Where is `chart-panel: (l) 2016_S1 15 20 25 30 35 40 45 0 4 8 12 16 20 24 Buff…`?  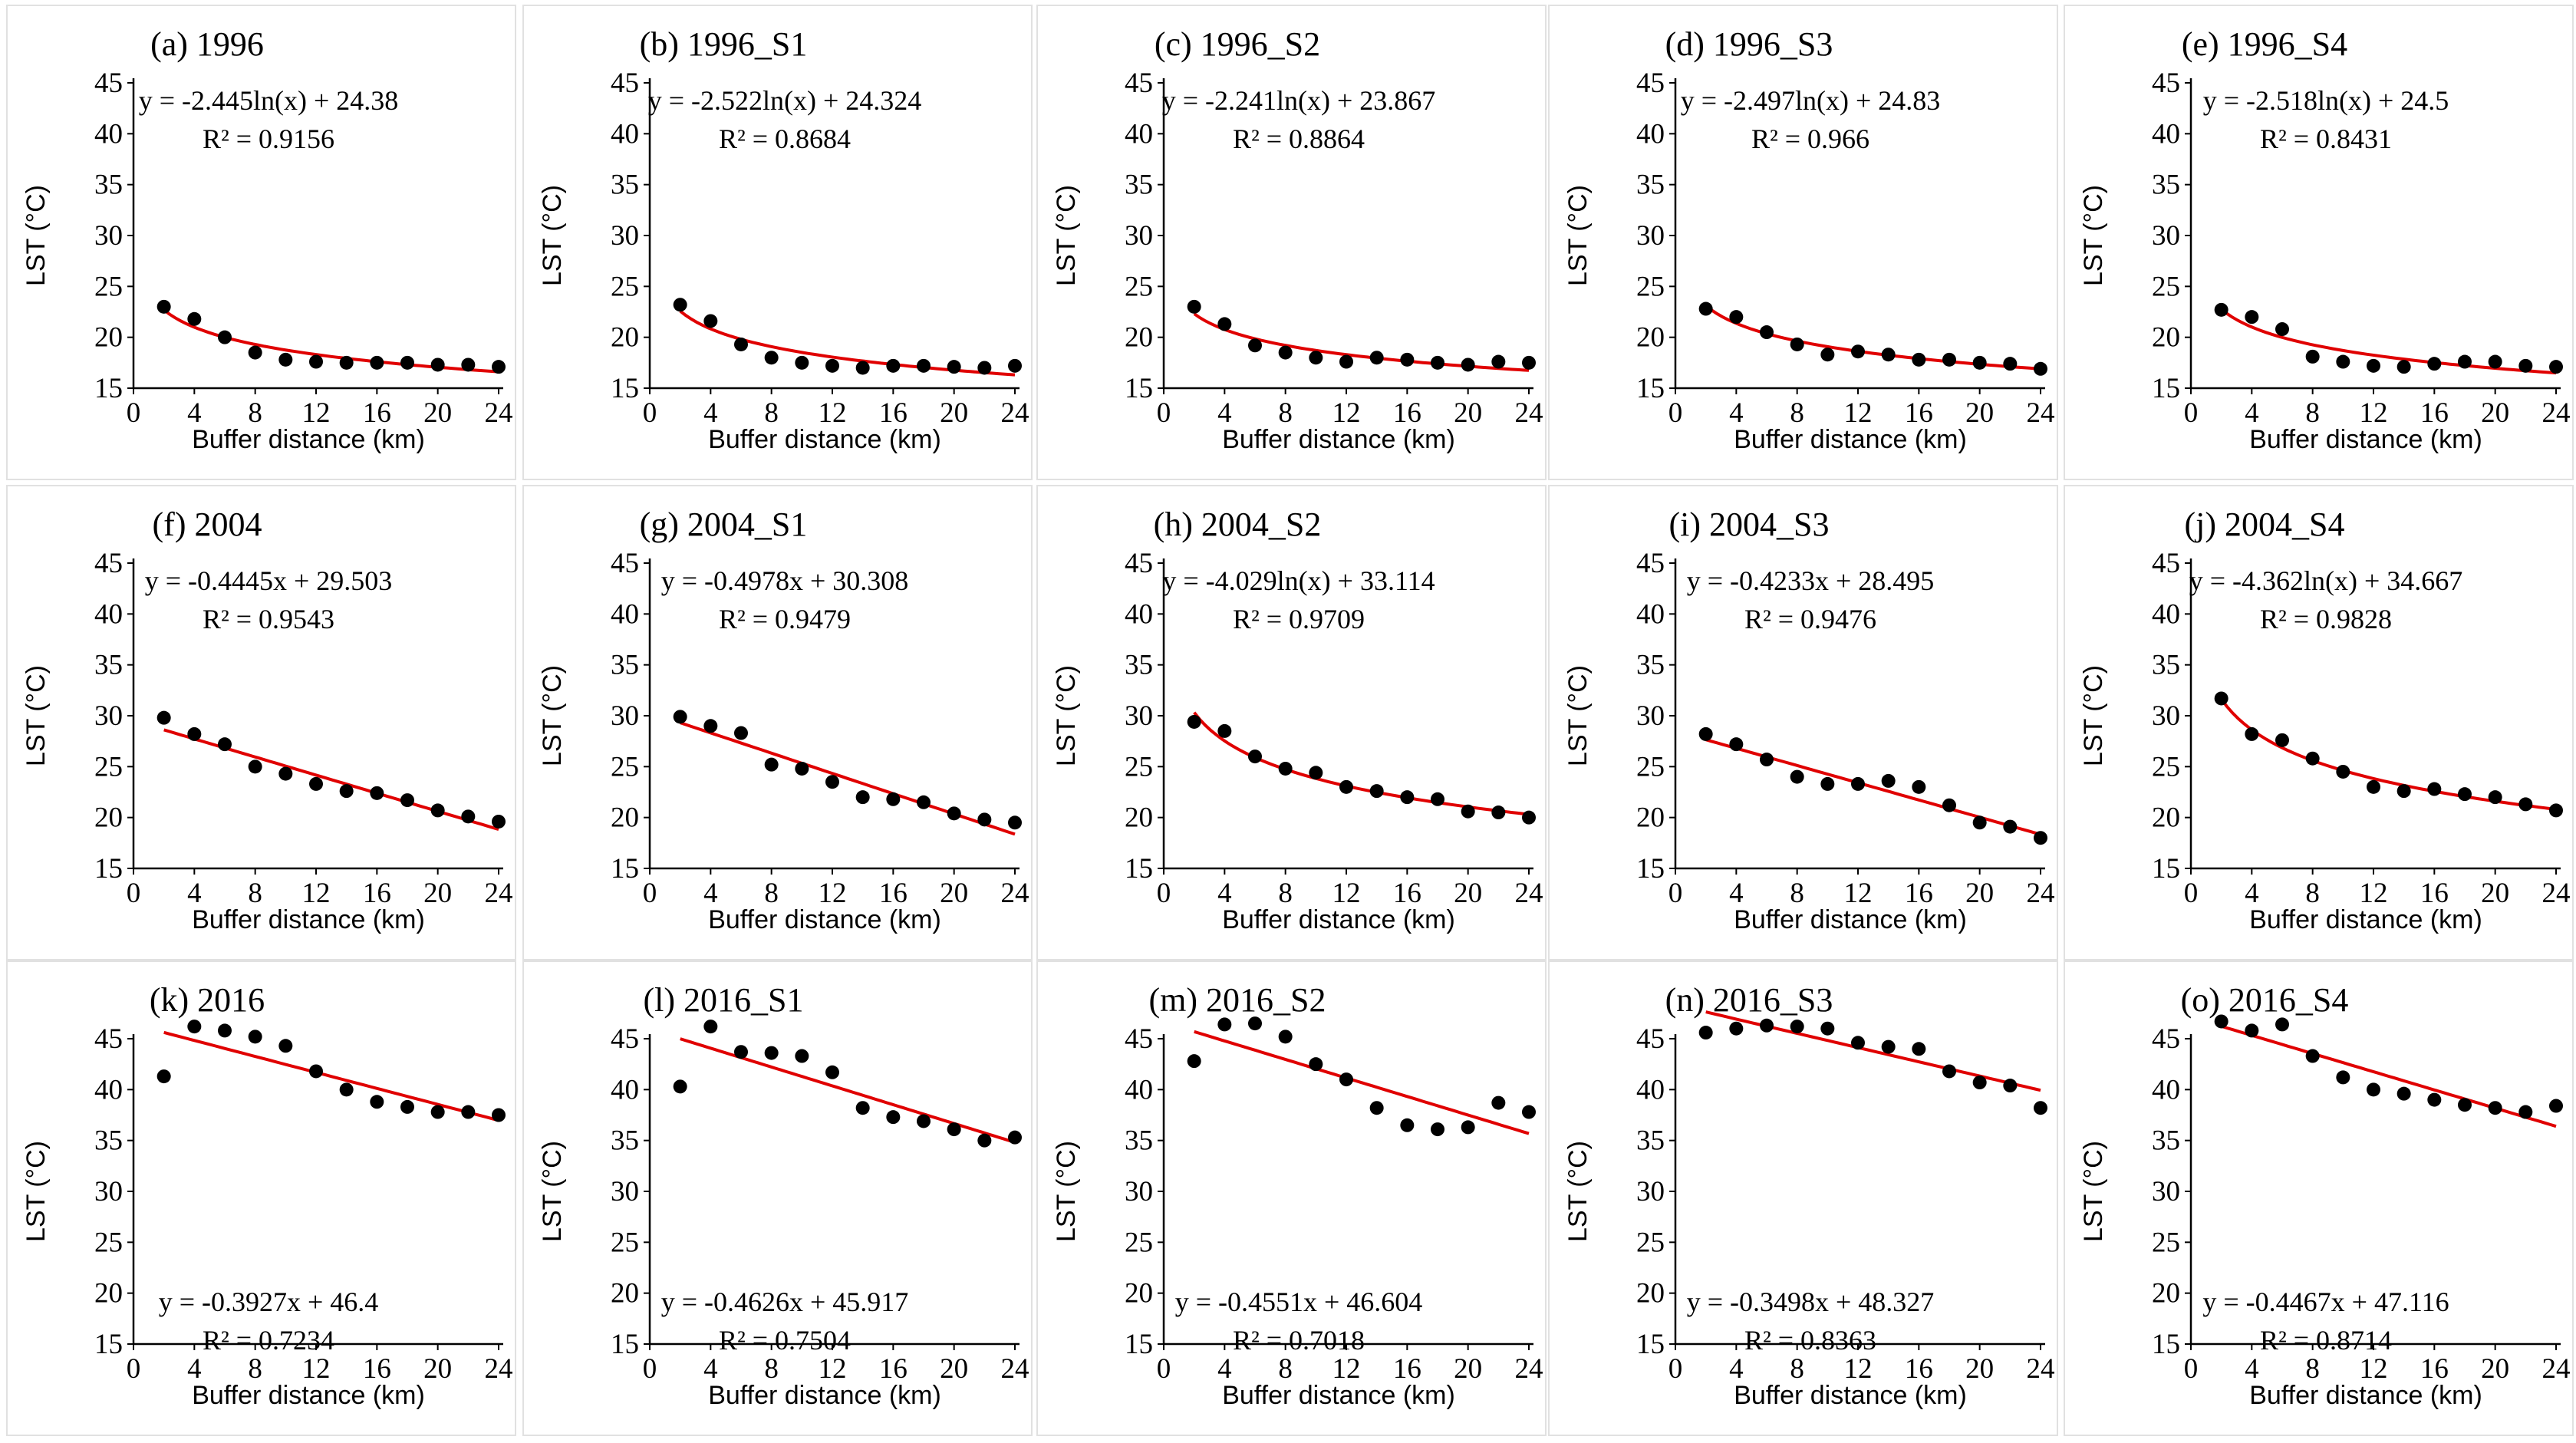 chart-panel: (l) 2016_S1 15 20 25 30 35 40 45 0 4 8 12 16 20 24 Buff… is located at coordinates (777, 1198).